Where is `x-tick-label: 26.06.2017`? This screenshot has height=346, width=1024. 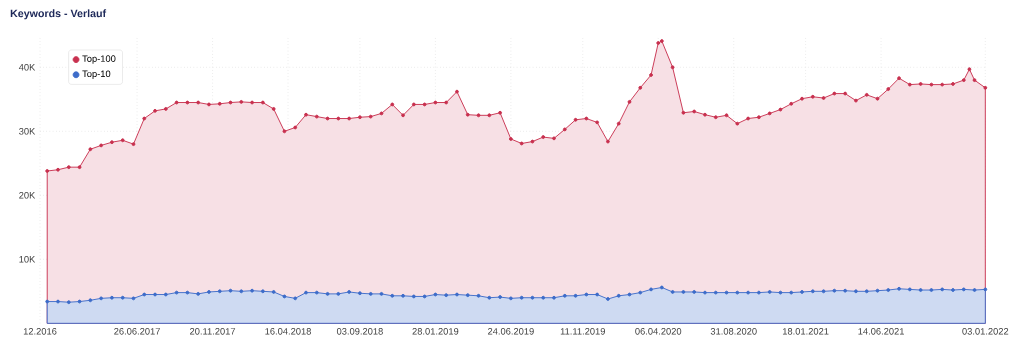 x-tick-label: 26.06.2017 is located at coordinates (137, 331).